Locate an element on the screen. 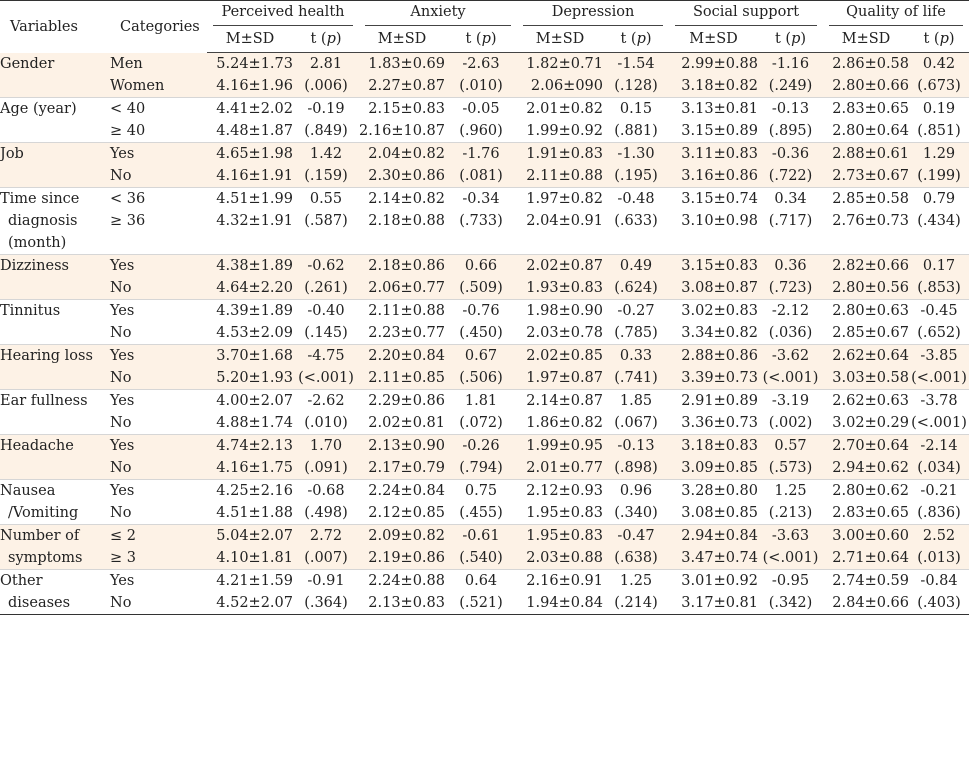 This screenshot has height=761, width=969. t-p-cell: -3.62 (<.001) is located at coordinates (791, 367).